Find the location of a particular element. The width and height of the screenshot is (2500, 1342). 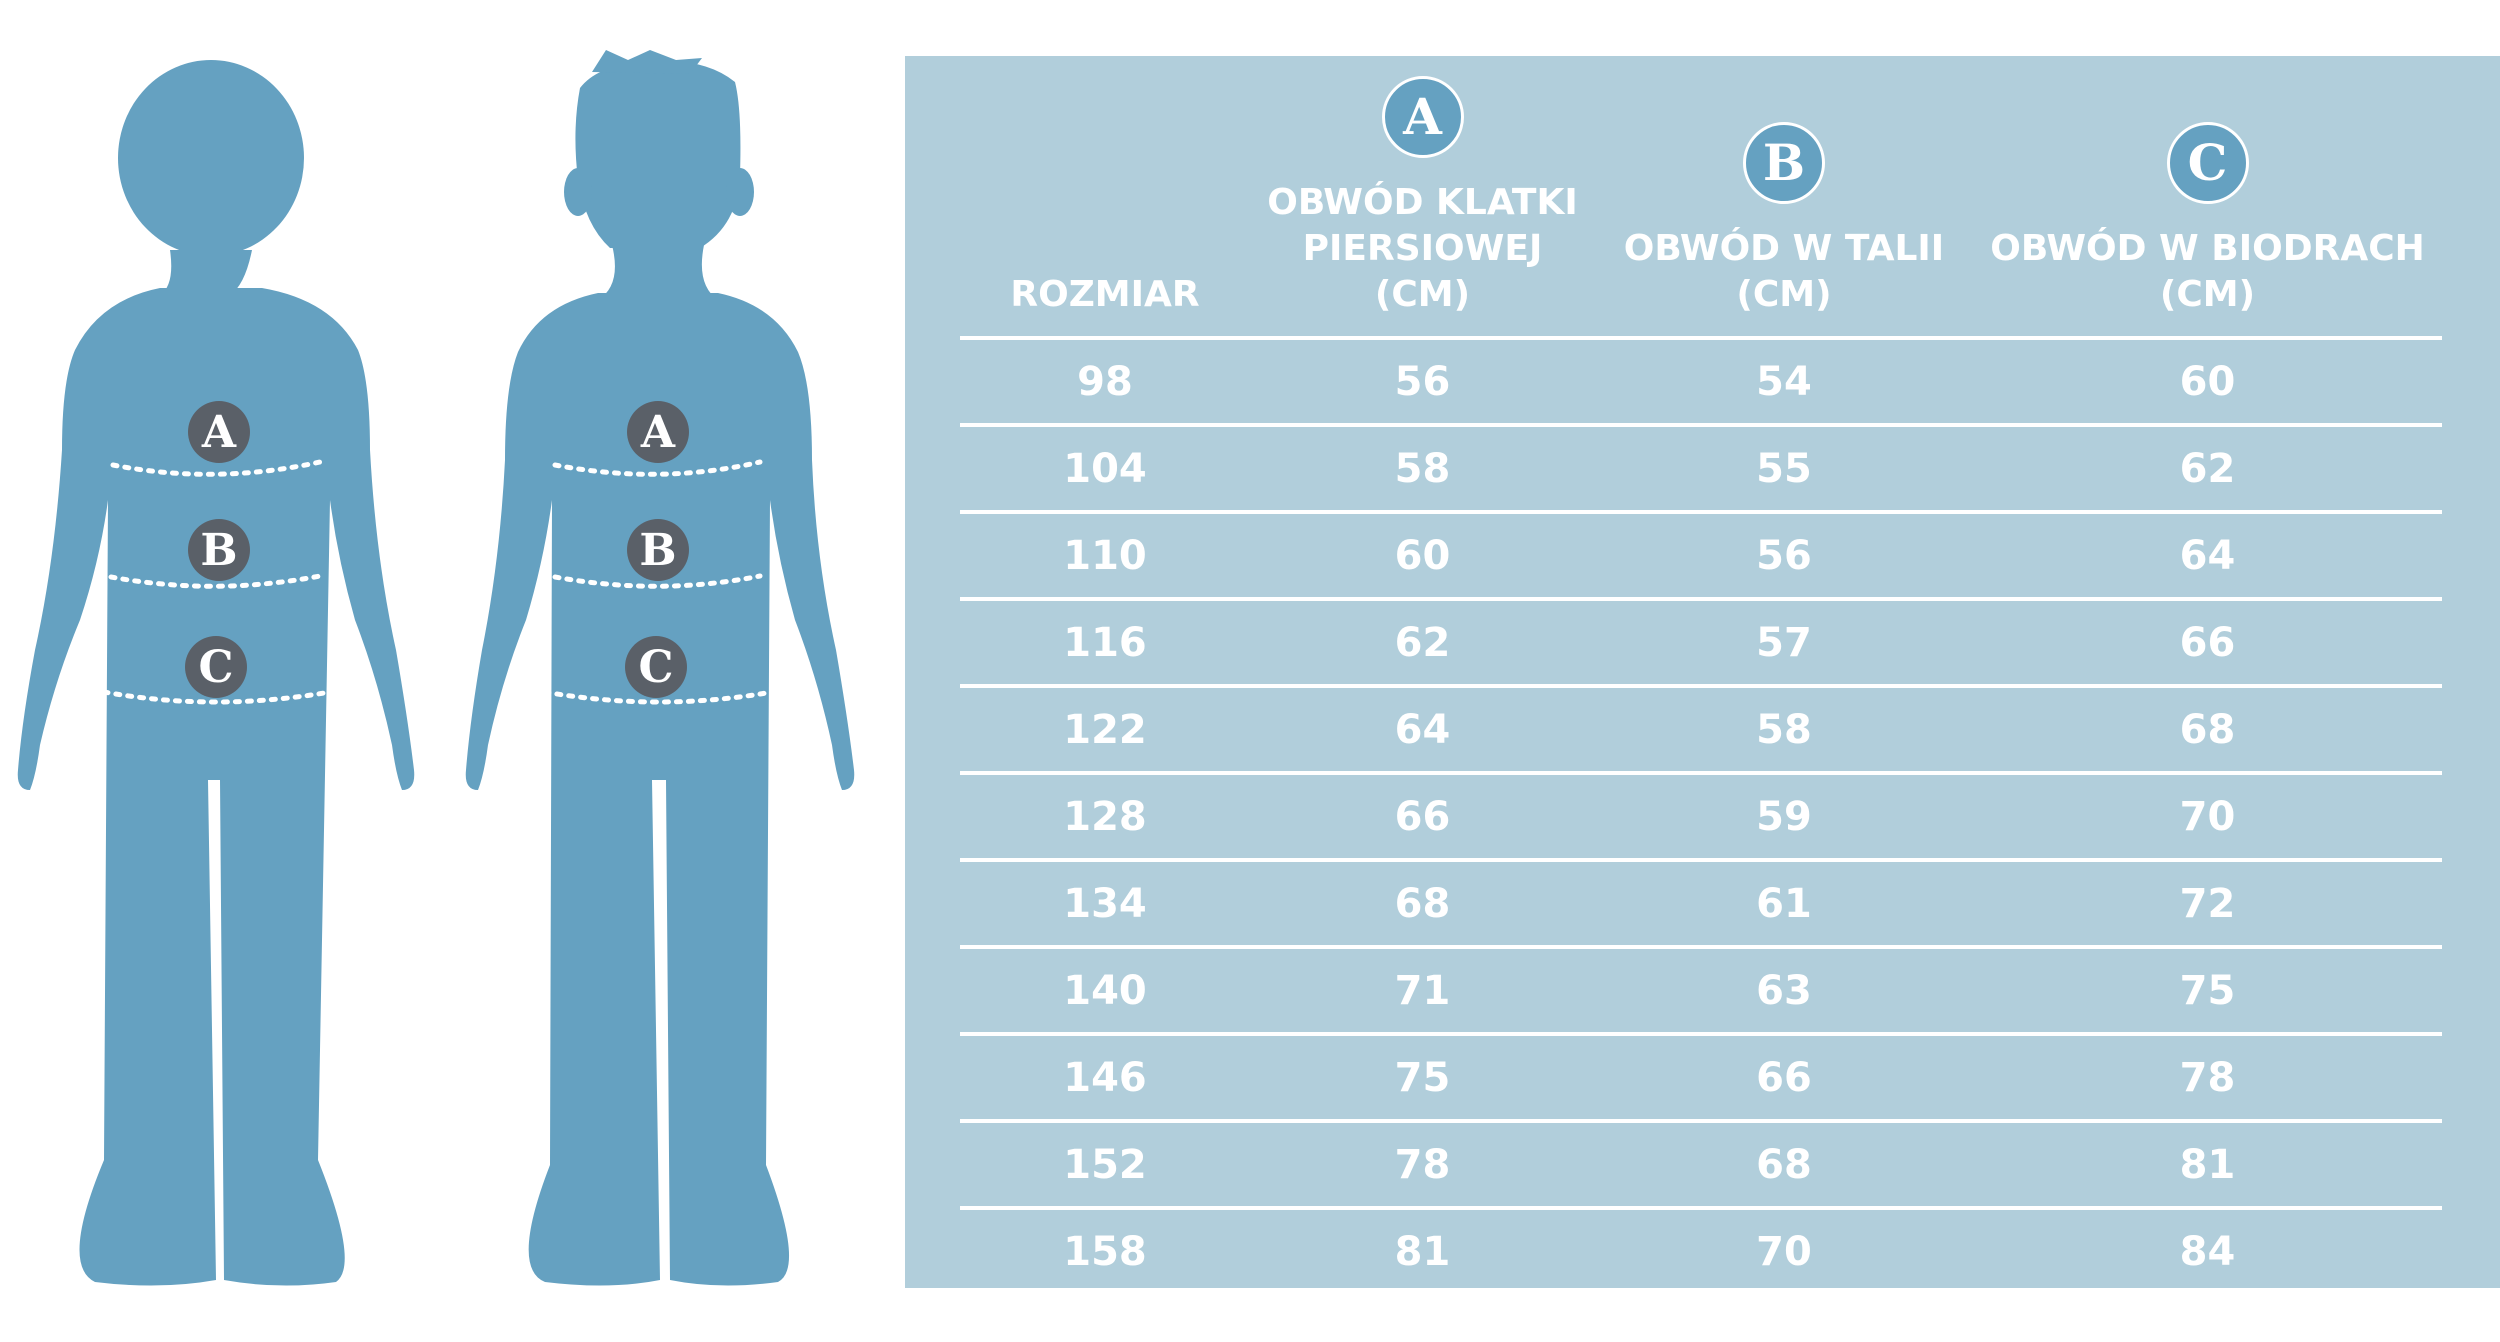

girl-marker-b: B is located at coordinates (219, 550).